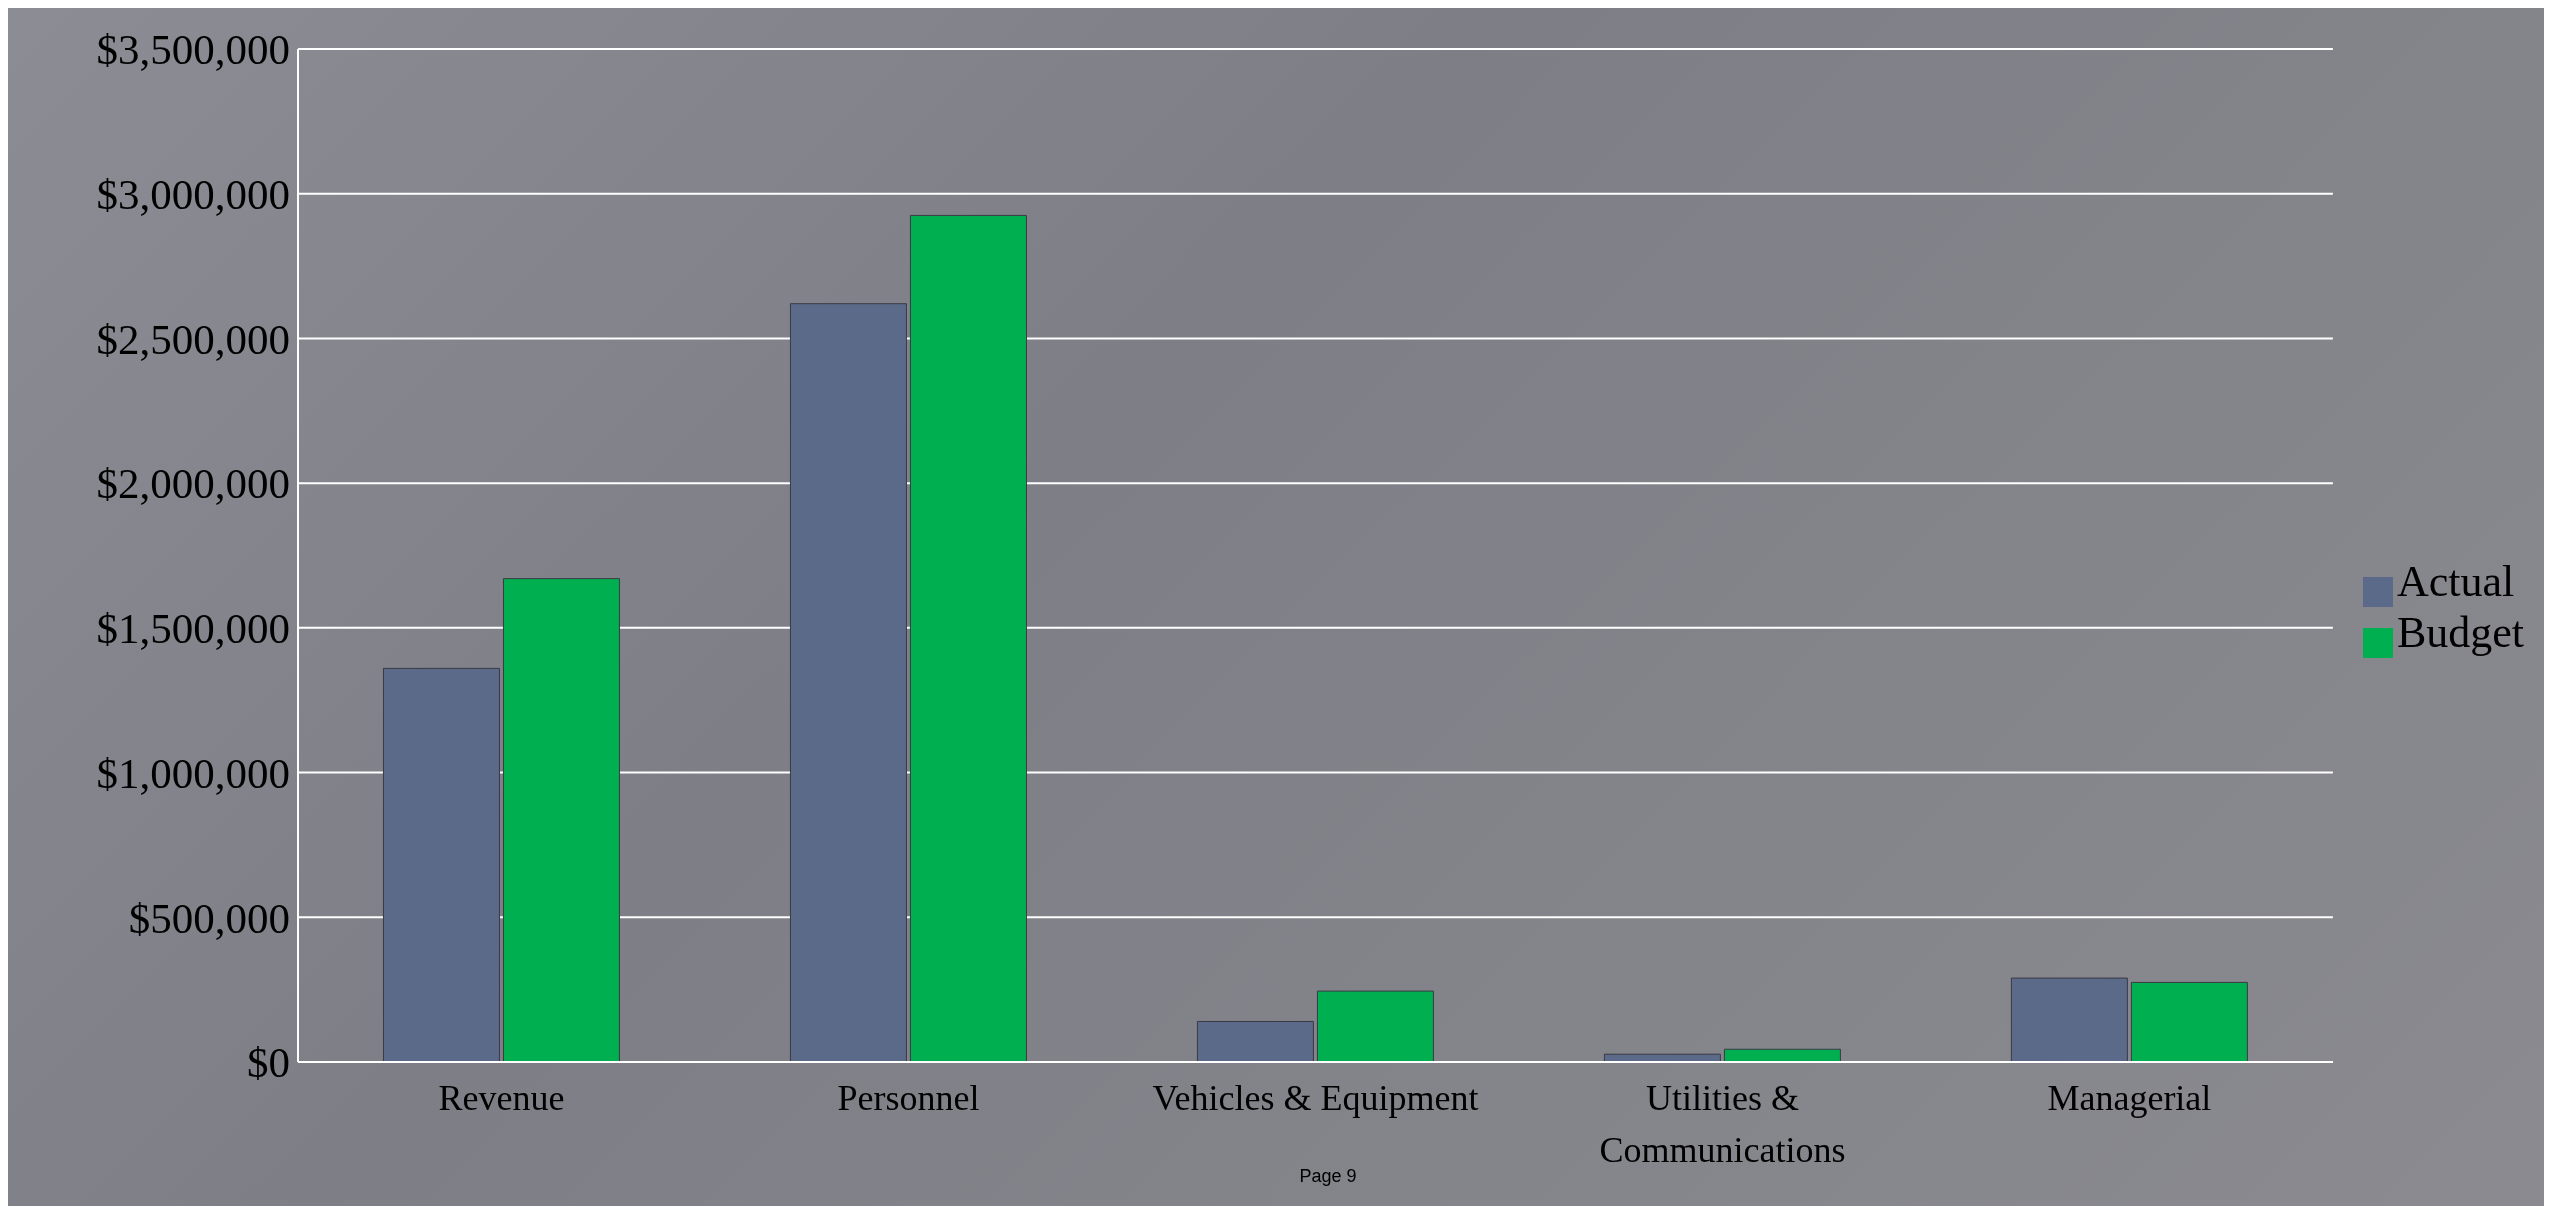  What do you see at coordinates (2455, 581) in the screenshot?
I see `legend-label: Actual` at bounding box center [2455, 581].